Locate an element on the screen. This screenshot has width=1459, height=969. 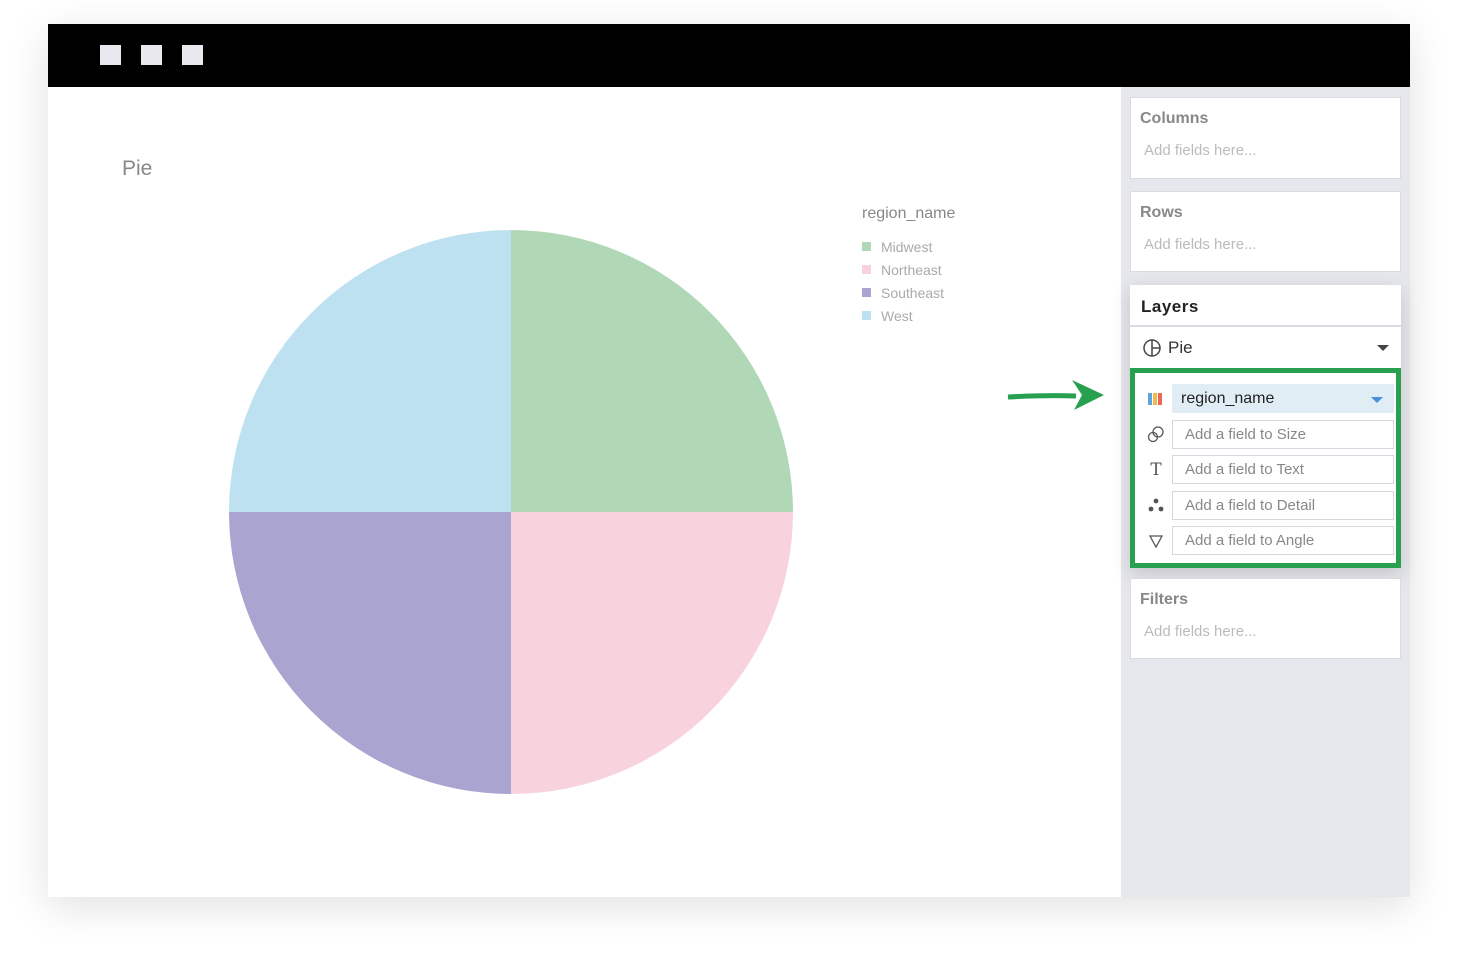
layer-type-label: Pie is located at coordinates (1180, 347).